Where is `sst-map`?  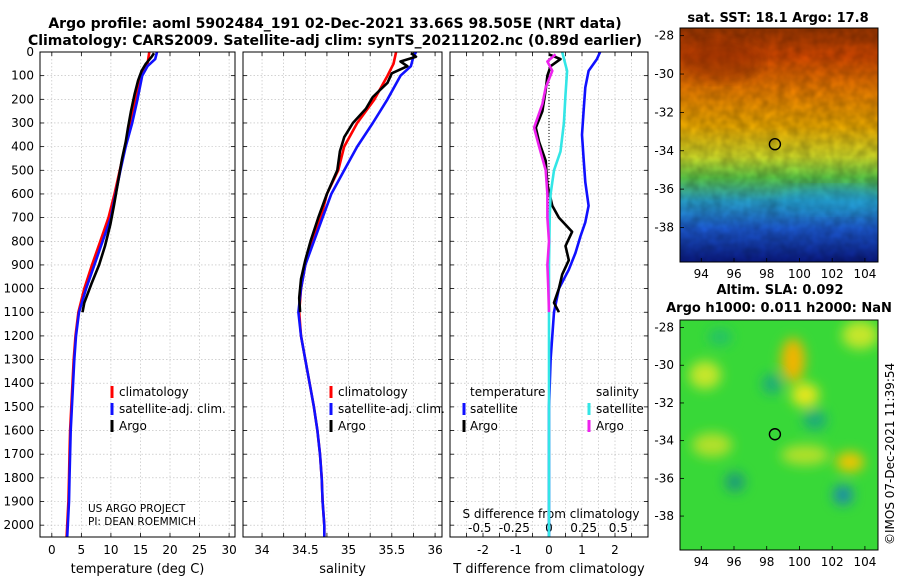 sst-map is located at coordinates (779, 145).